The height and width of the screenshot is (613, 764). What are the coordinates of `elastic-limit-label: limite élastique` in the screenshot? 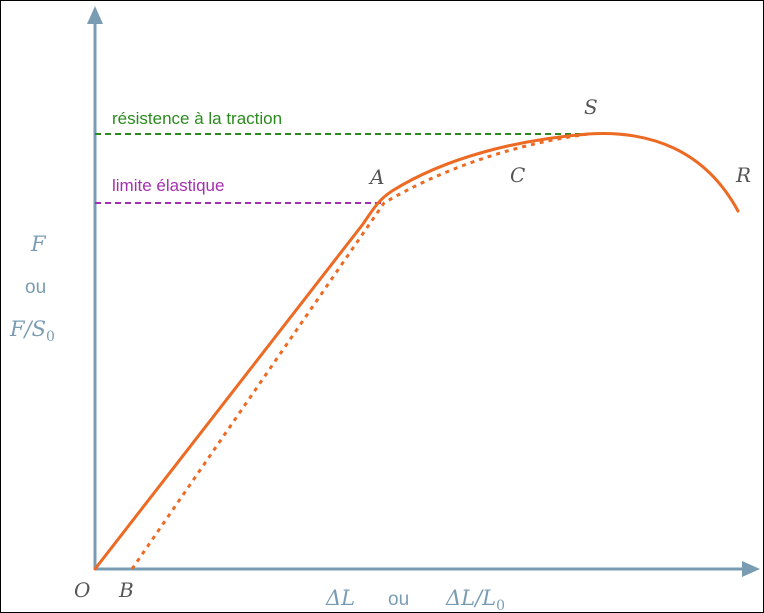 It's located at (168, 185).